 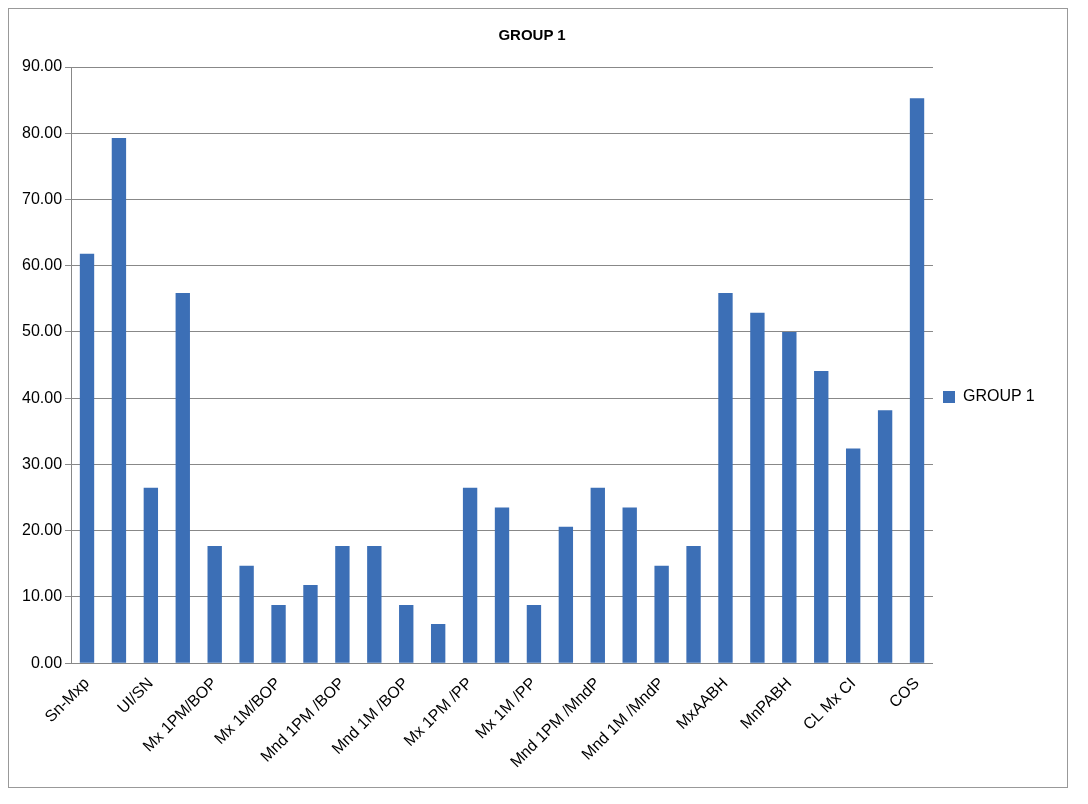 What do you see at coordinates (46, 662) in the screenshot?
I see `y-tick-label: 0.00` at bounding box center [46, 662].